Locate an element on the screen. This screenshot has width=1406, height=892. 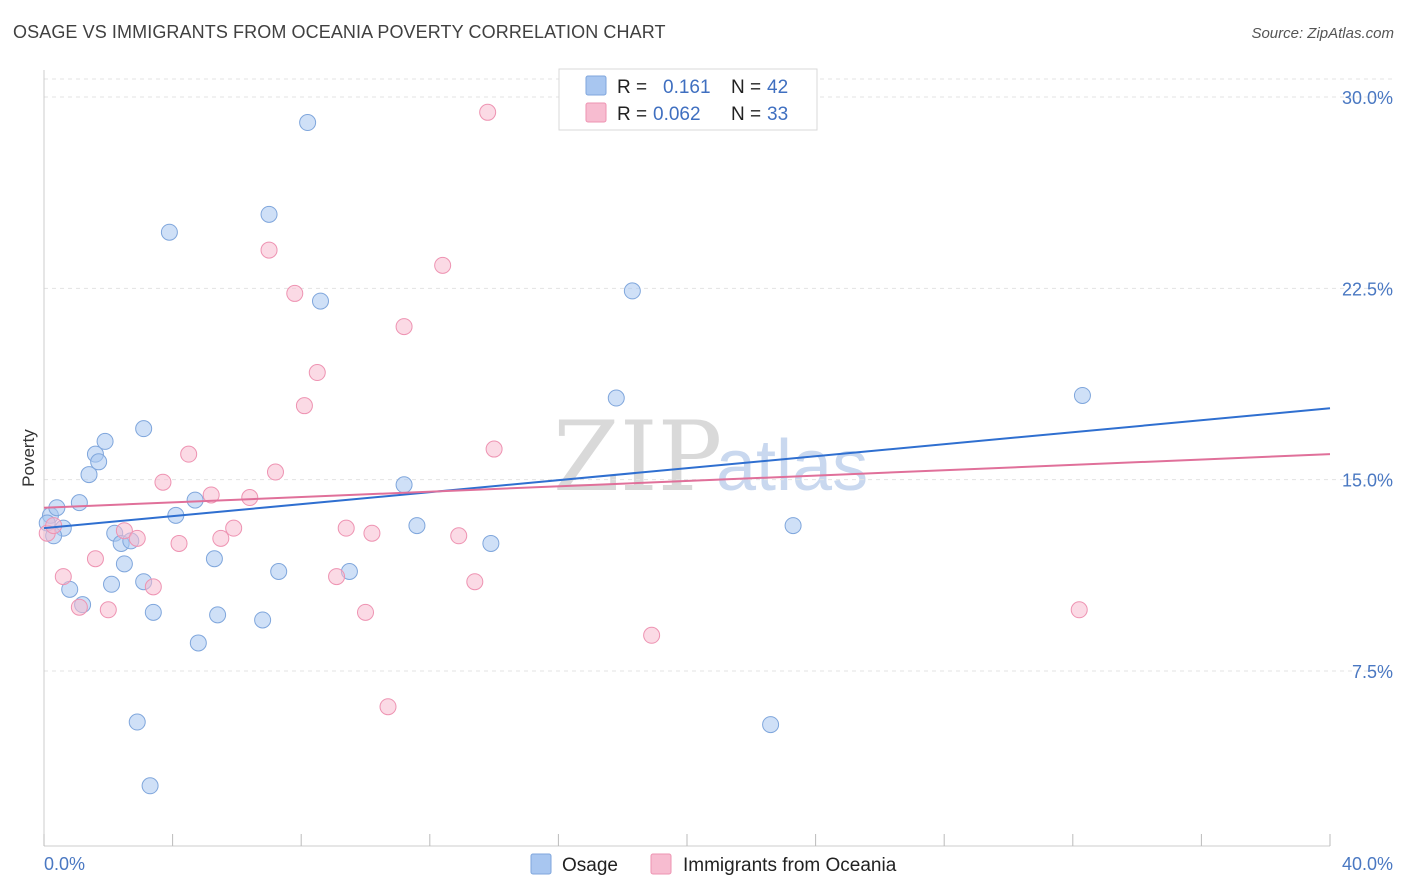
legend: Osage Immigrants from Oceania is located at coordinates (713, 864).